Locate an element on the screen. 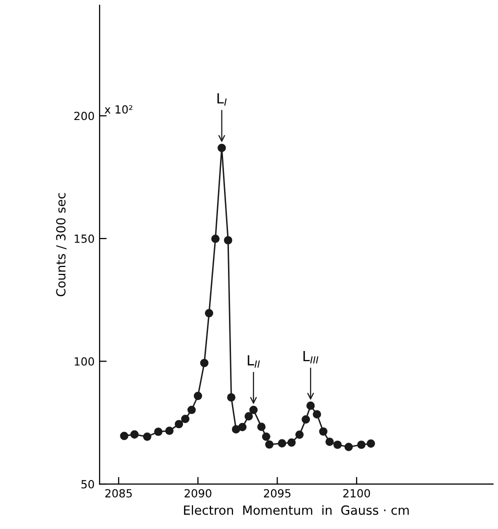  x-tick-label: 2085 is located at coordinates (118, 493).